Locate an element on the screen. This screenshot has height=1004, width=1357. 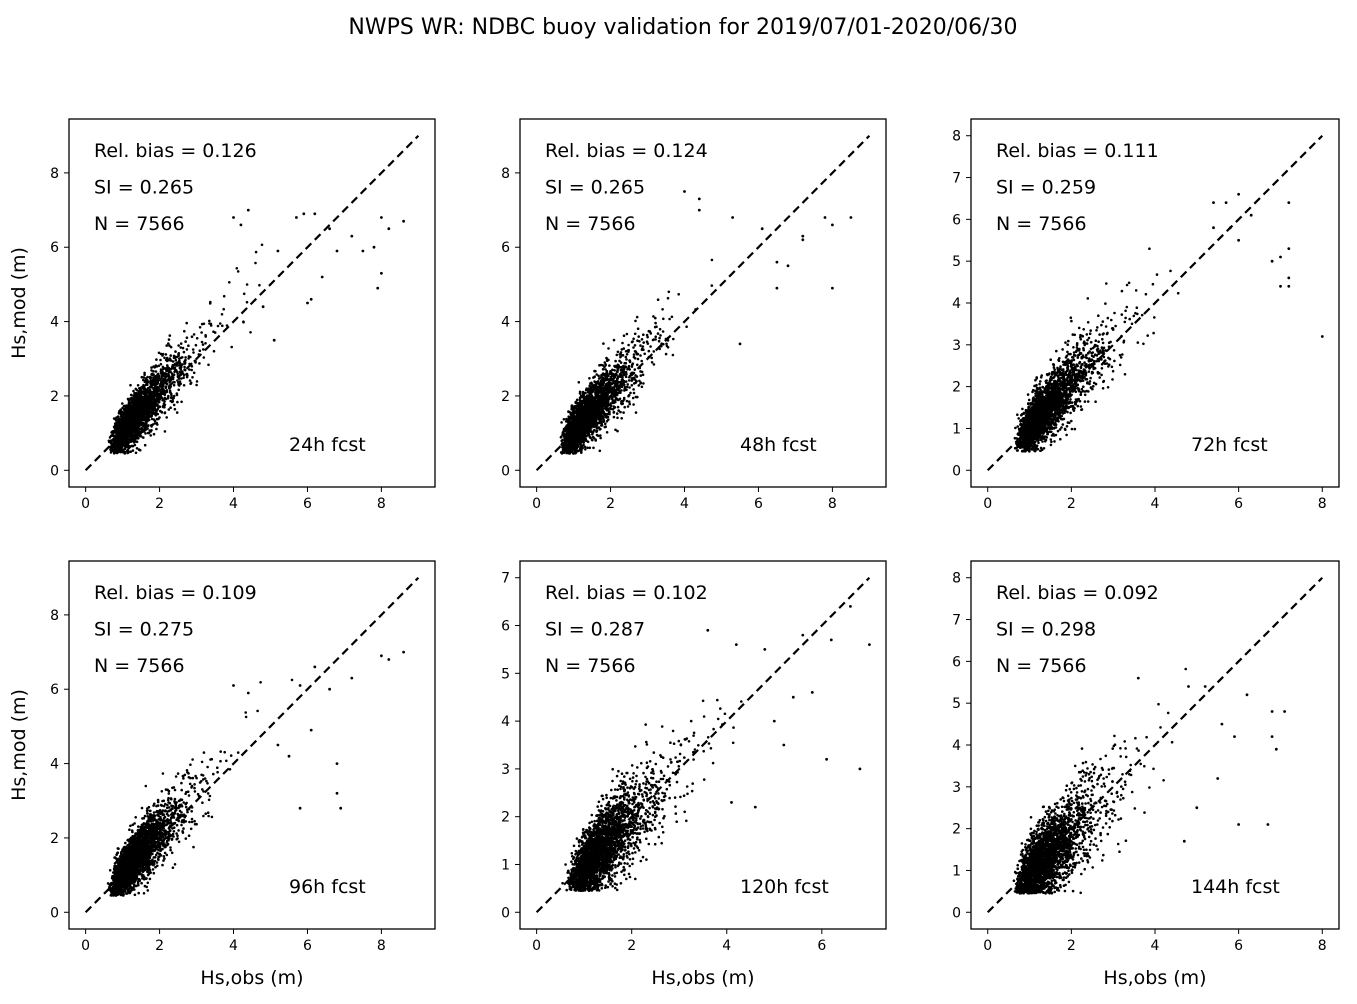
x-tick-label: 2 is located at coordinates (159, 504).